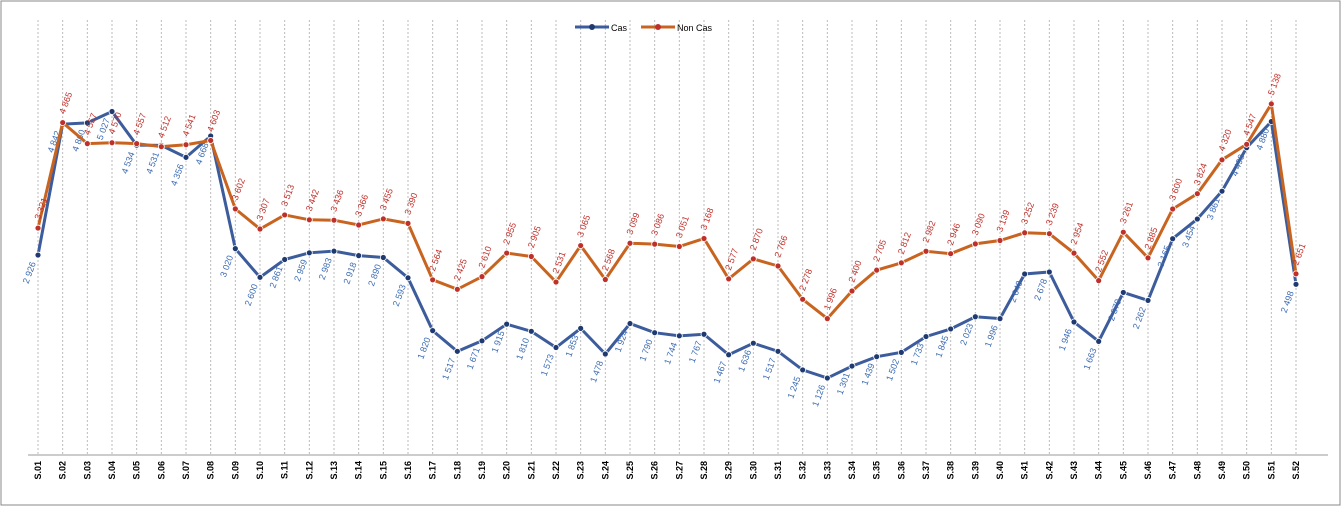 The image size is (1341, 506). What do you see at coordinates (877, 470) in the screenshot?
I see `x-tick-label: S.35` at bounding box center [877, 470].